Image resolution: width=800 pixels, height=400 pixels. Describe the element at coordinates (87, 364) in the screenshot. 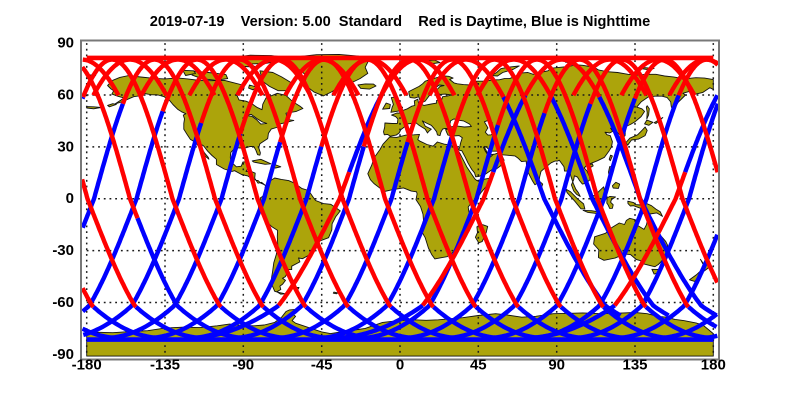

I see `svg-text: -180` at that location.